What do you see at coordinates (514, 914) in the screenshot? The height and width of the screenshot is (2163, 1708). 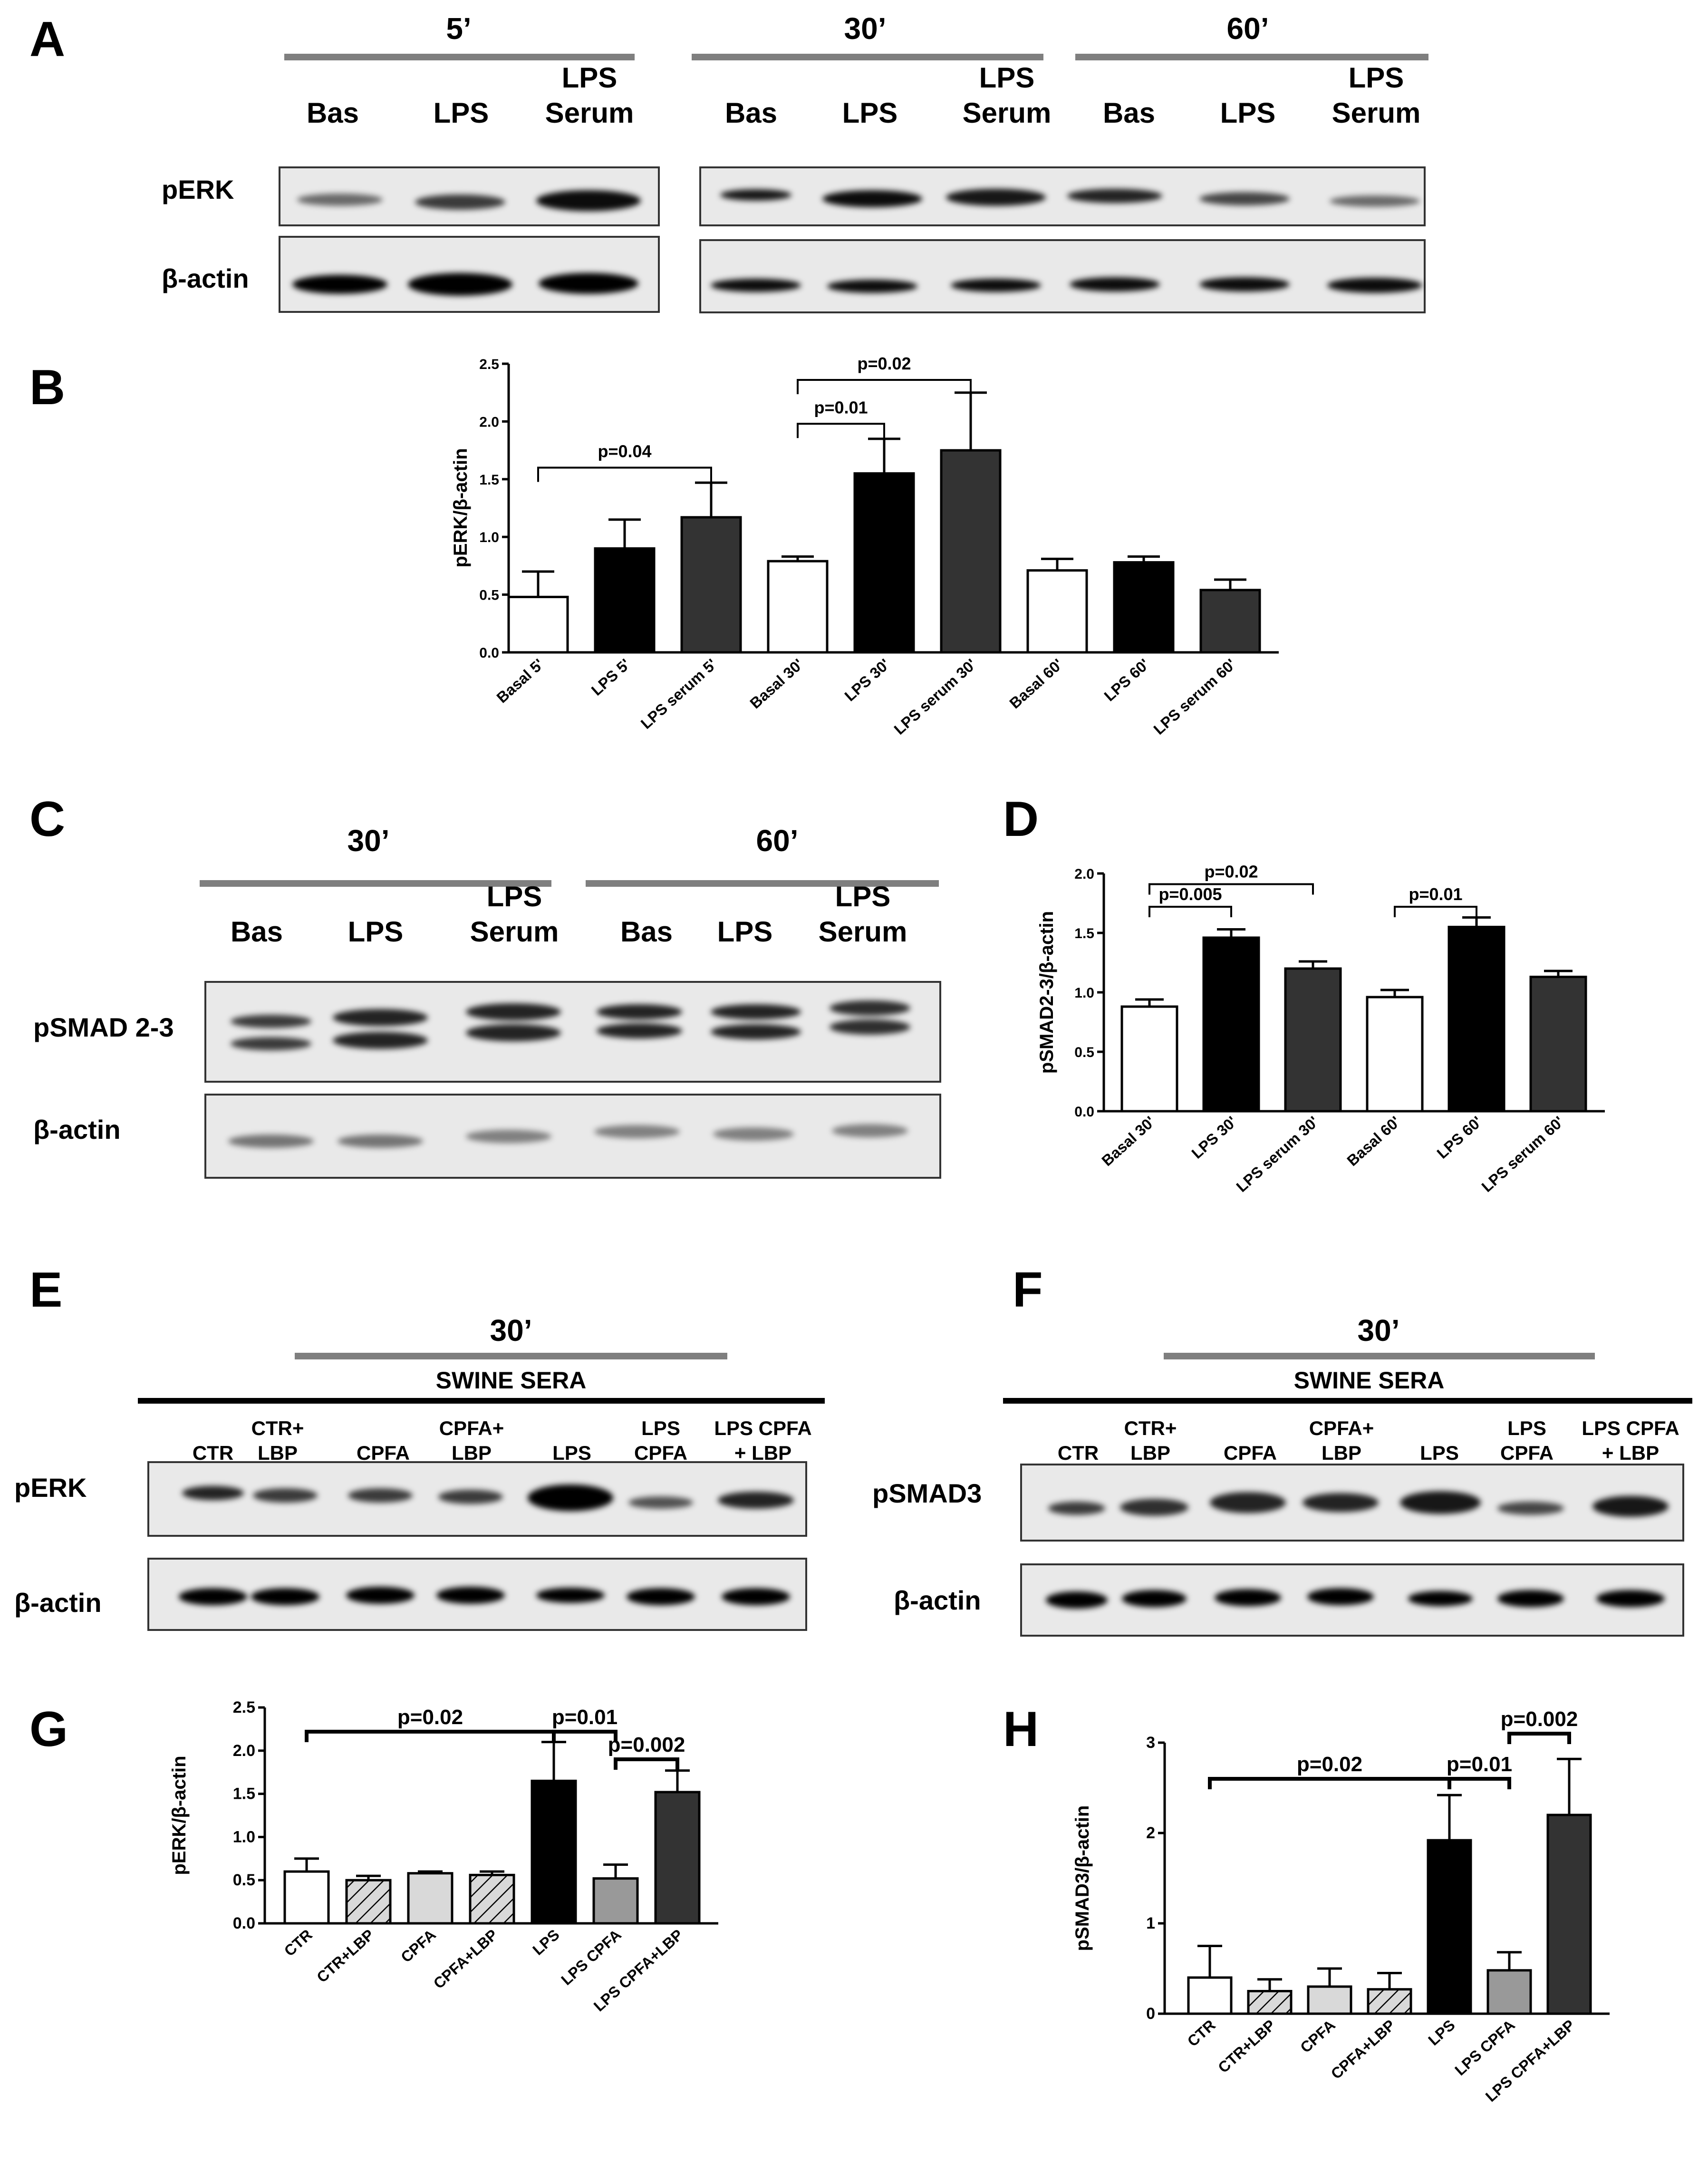 I see `blot-c-lane-label: LPS Serum` at bounding box center [514, 914].